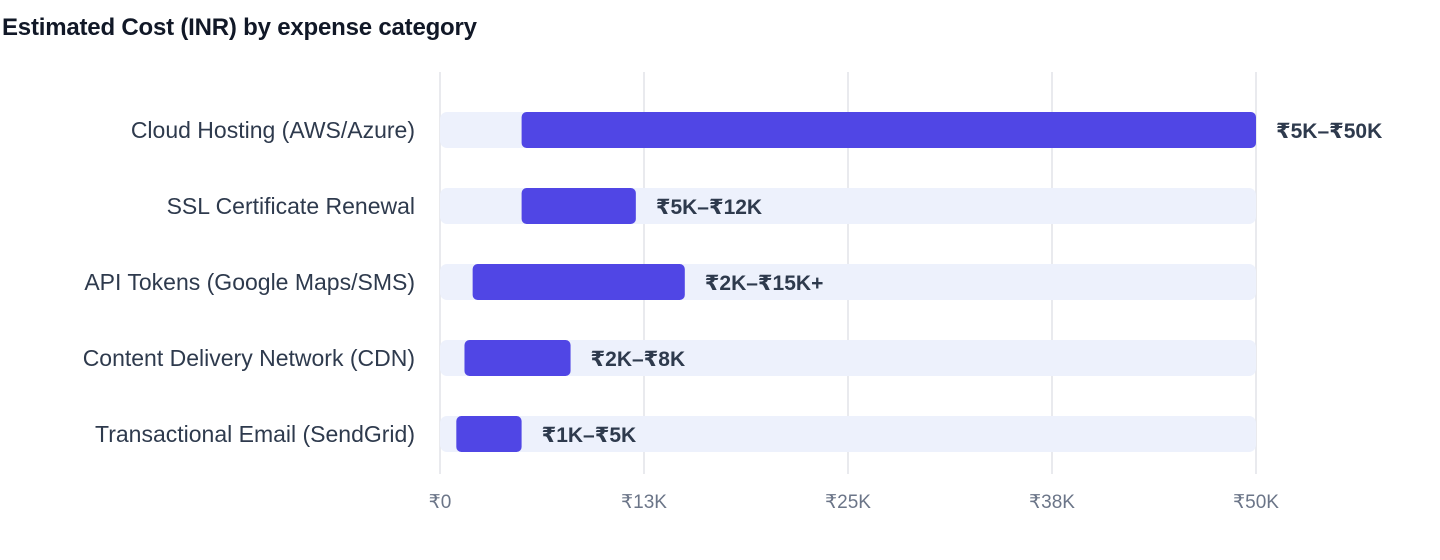 Image resolution: width=1440 pixels, height=560 pixels. Describe the element at coordinates (249, 358) in the screenshot. I see `category-label: Content Delivery Network (CDN)` at that location.